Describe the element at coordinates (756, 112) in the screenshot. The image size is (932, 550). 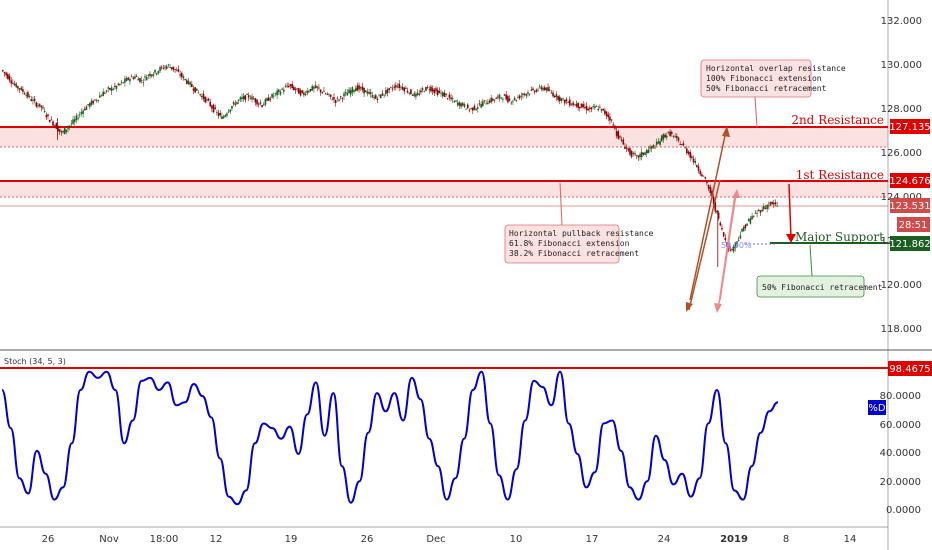
I see `callout-pointer-overlap` at that location.